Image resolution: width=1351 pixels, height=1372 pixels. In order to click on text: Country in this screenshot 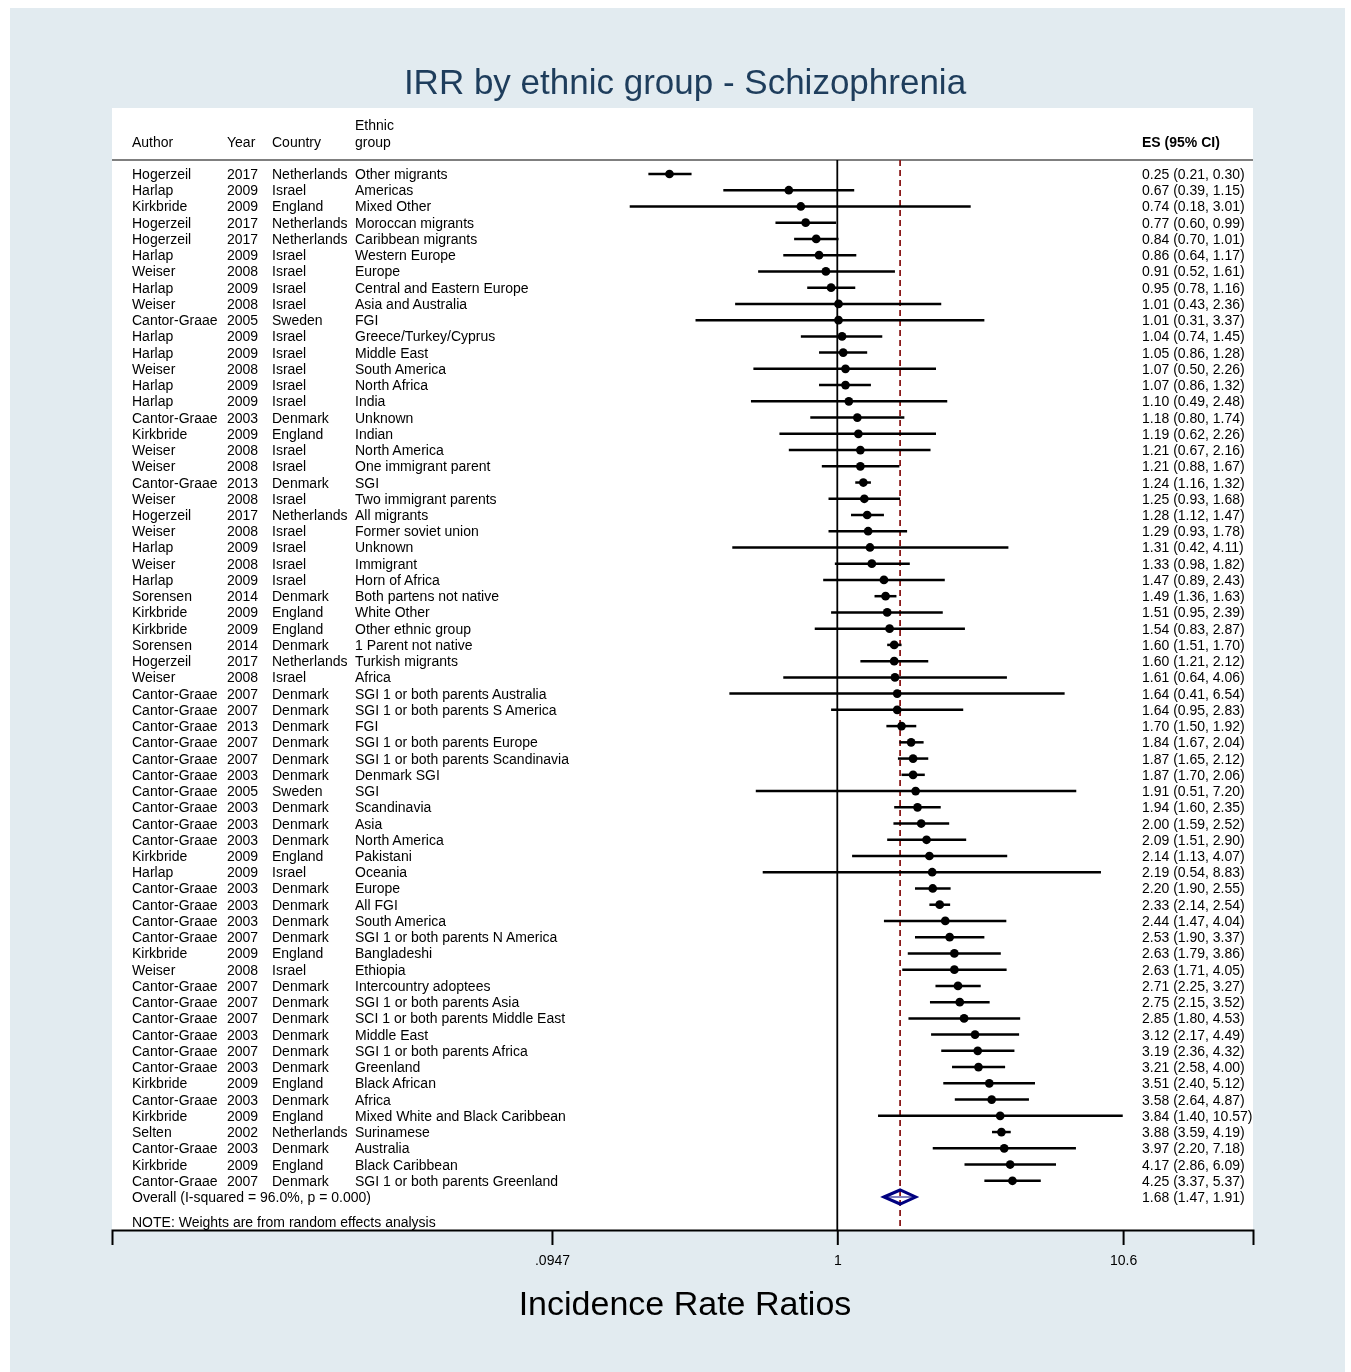, I will do `click(297, 142)`.